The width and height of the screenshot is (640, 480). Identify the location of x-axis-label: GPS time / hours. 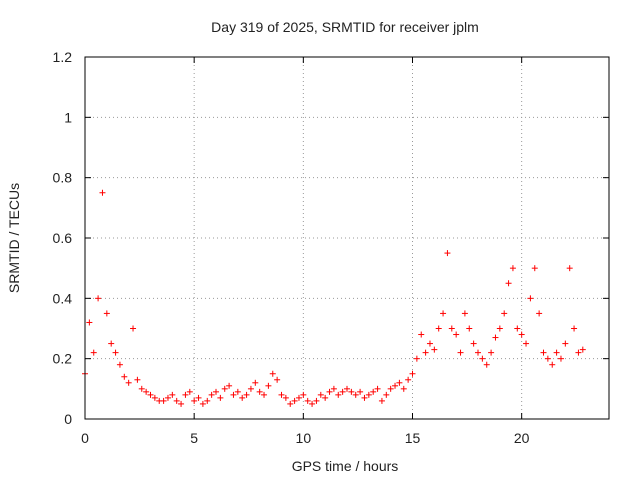
(345, 466).